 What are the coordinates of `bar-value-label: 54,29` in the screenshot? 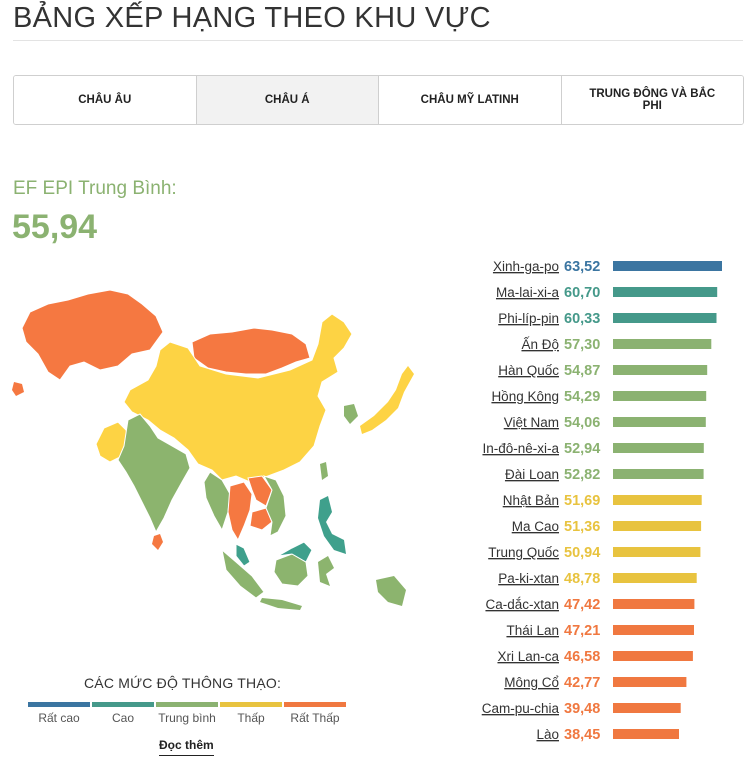 It's located at (582, 397).